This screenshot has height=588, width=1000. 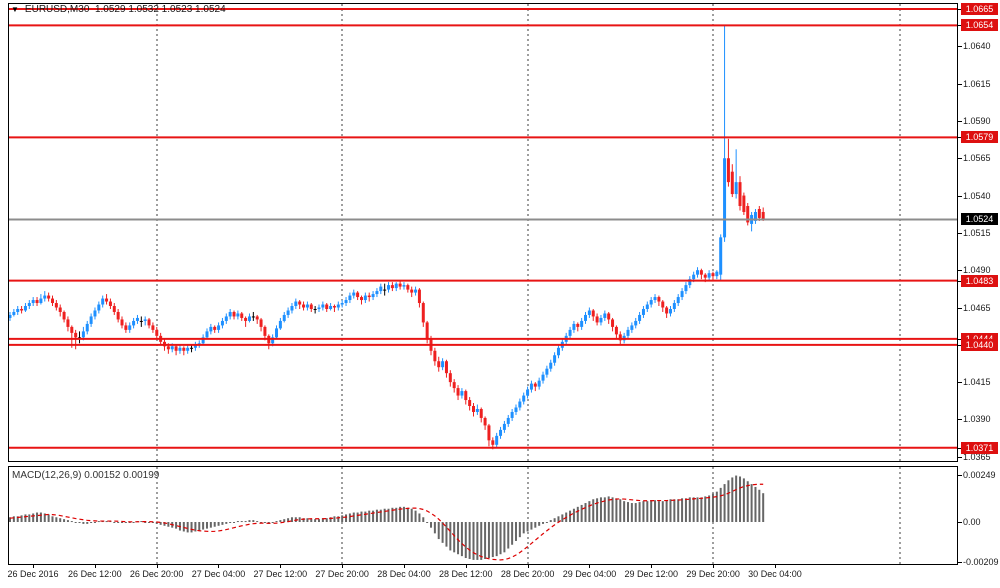 What do you see at coordinates (979, 344) in the screenshot?
I see `price-level-badge: 1.0440` at bounding box center [979, 344].